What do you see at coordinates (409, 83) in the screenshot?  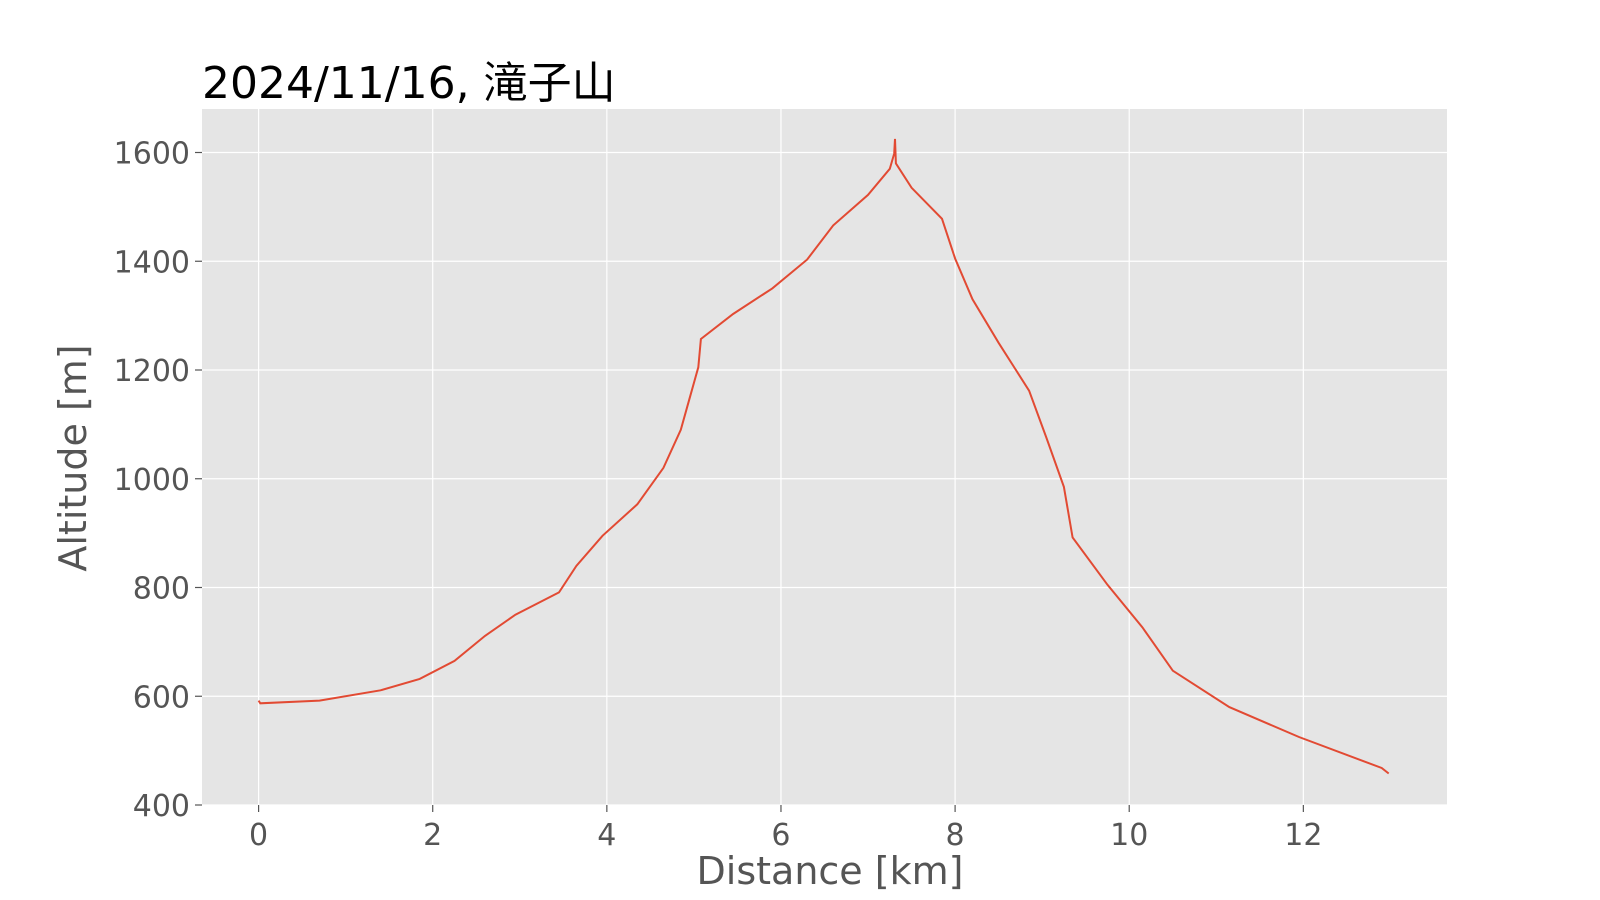 I see `chart-title: 2024/11/16, 滝子山` at bounding box center [409, 83].